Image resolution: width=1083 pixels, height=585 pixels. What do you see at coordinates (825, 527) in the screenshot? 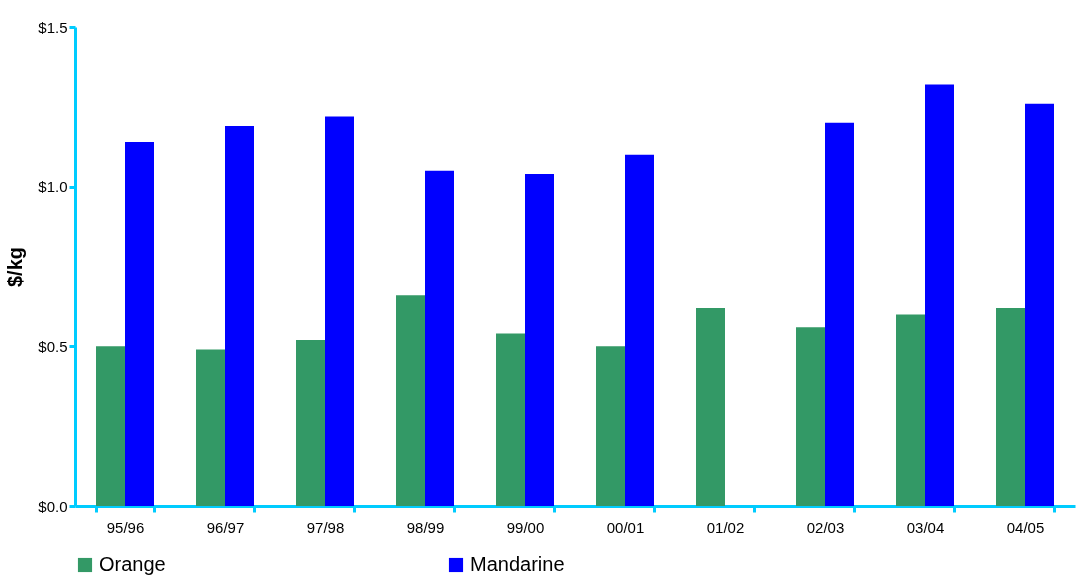
I see `x-tick-label: 02/03` at bounding box center [825, 527].